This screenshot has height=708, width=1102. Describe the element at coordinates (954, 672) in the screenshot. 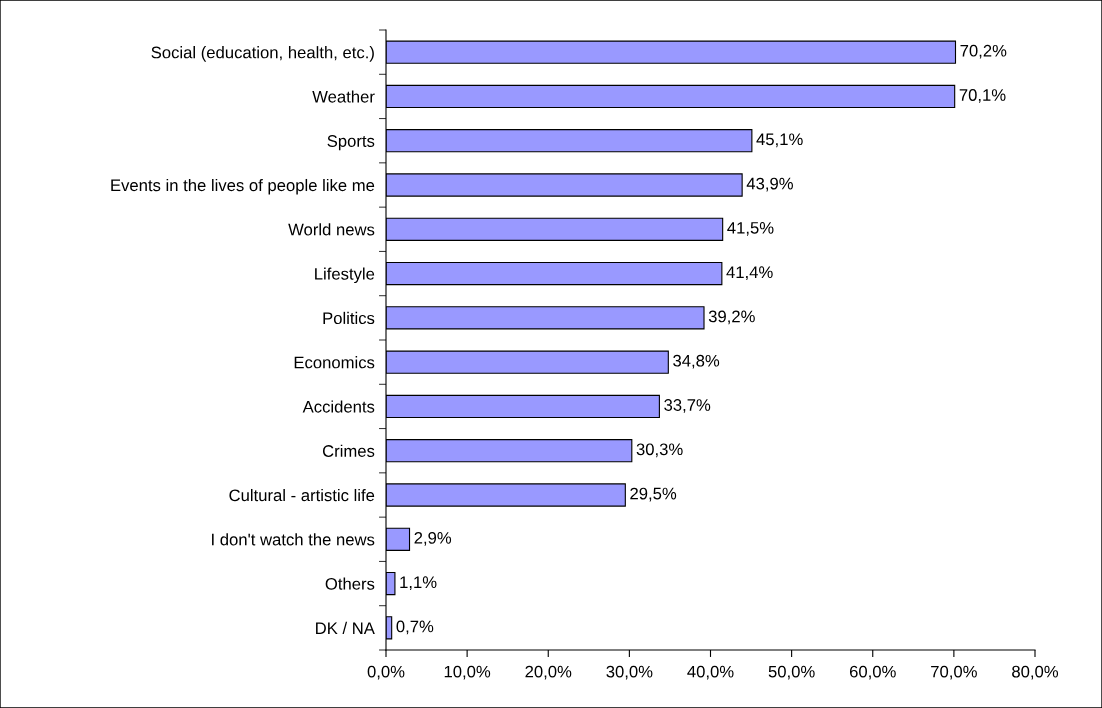

I see `x-tick-label: 70,0%` at that location.